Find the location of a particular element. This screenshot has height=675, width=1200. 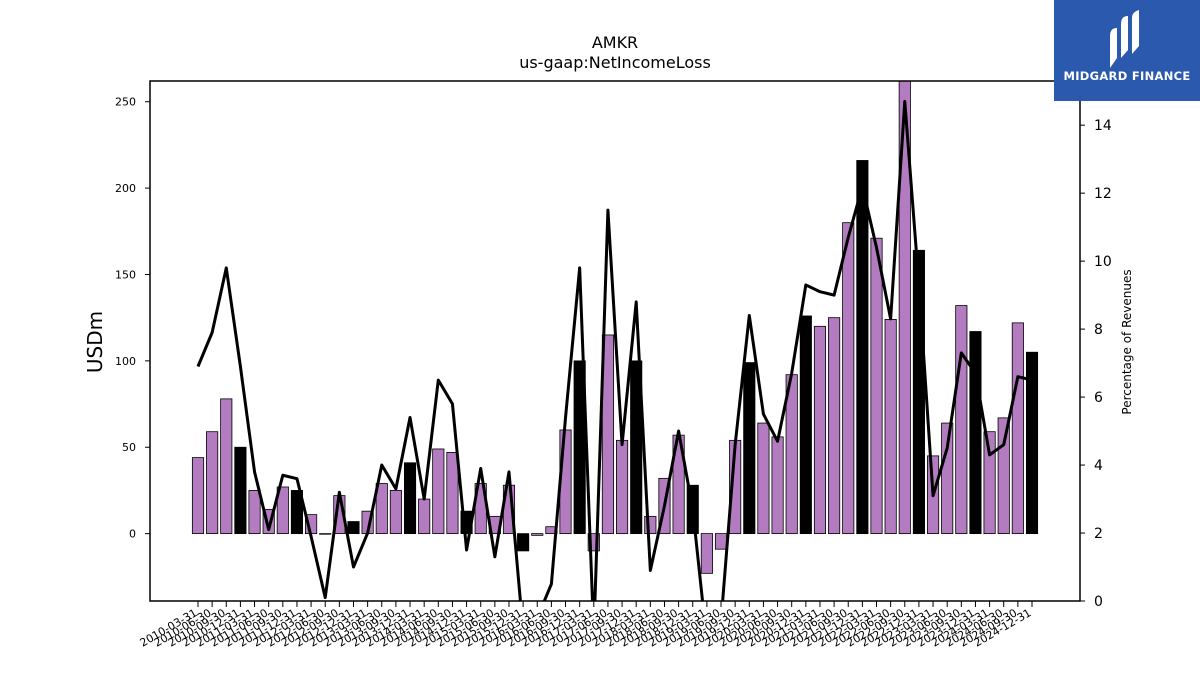

chart-title: AMKR is located at coordinates (615, 42).